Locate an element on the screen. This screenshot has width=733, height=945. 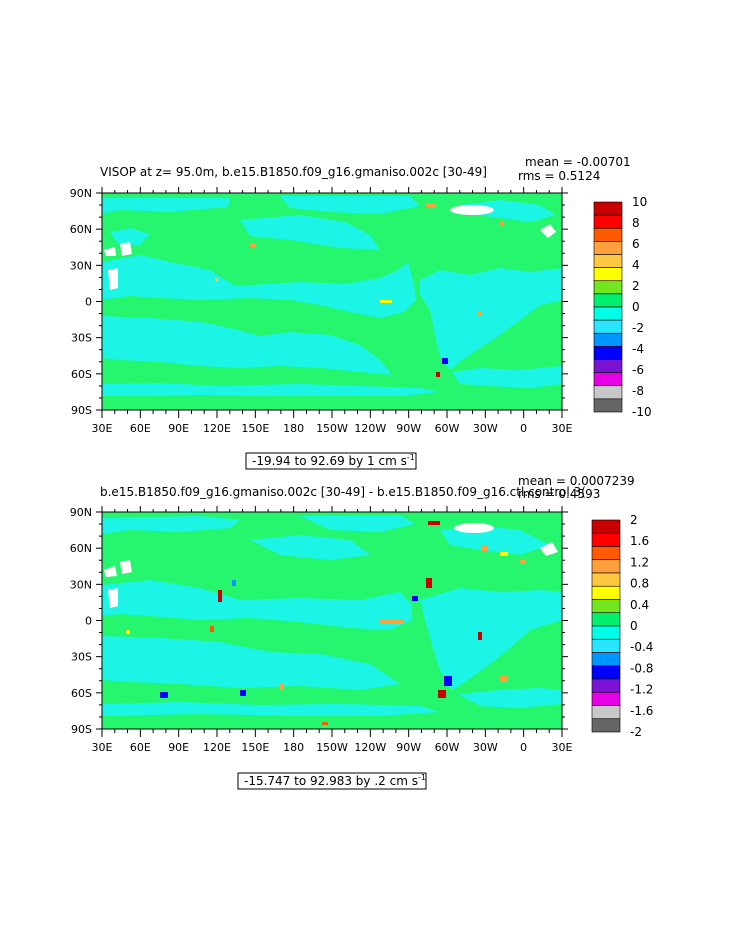
lon-tick-label: 120E is located at coordinates (217, 747).